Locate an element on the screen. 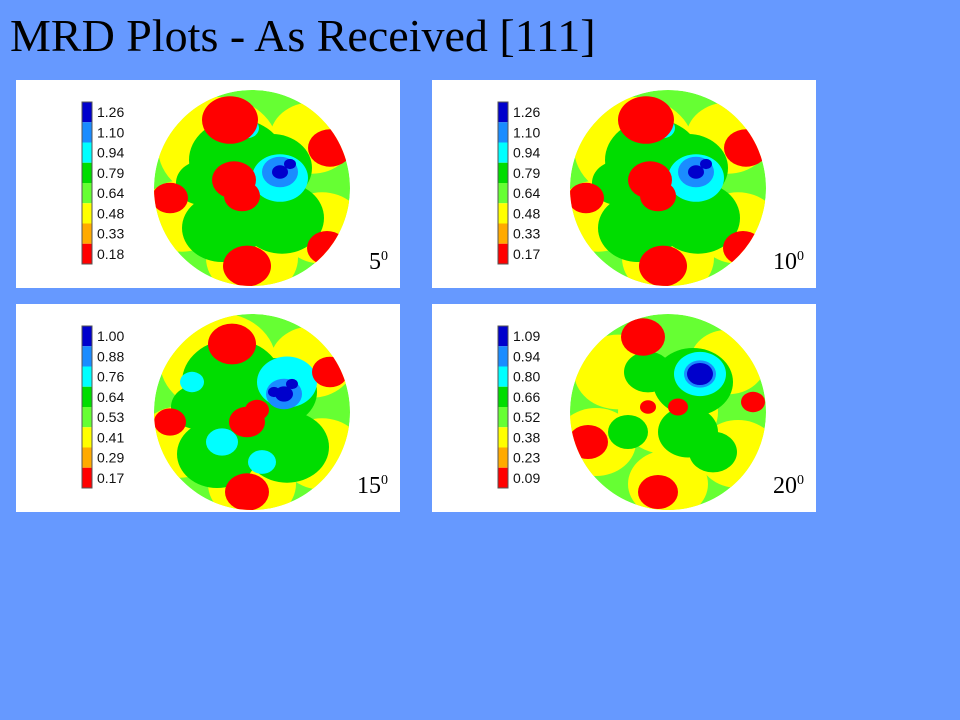  colorbar-tick-label: 1.10 is located at coordinates (110, 132).